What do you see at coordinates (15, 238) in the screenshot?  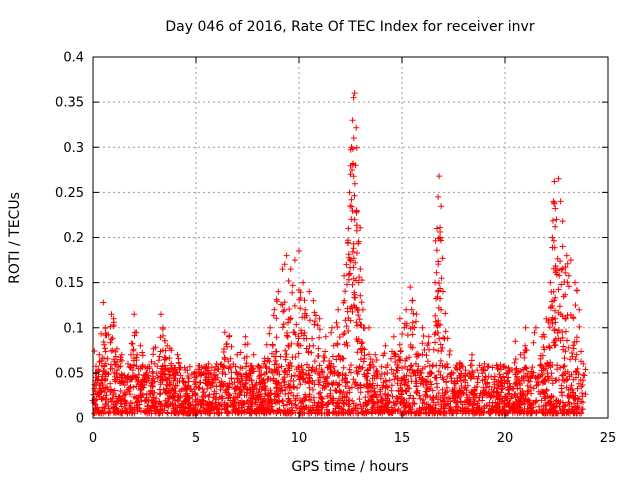 I see `y-axis-label: ROTI / TECUs` at bounding box center [15, 238].